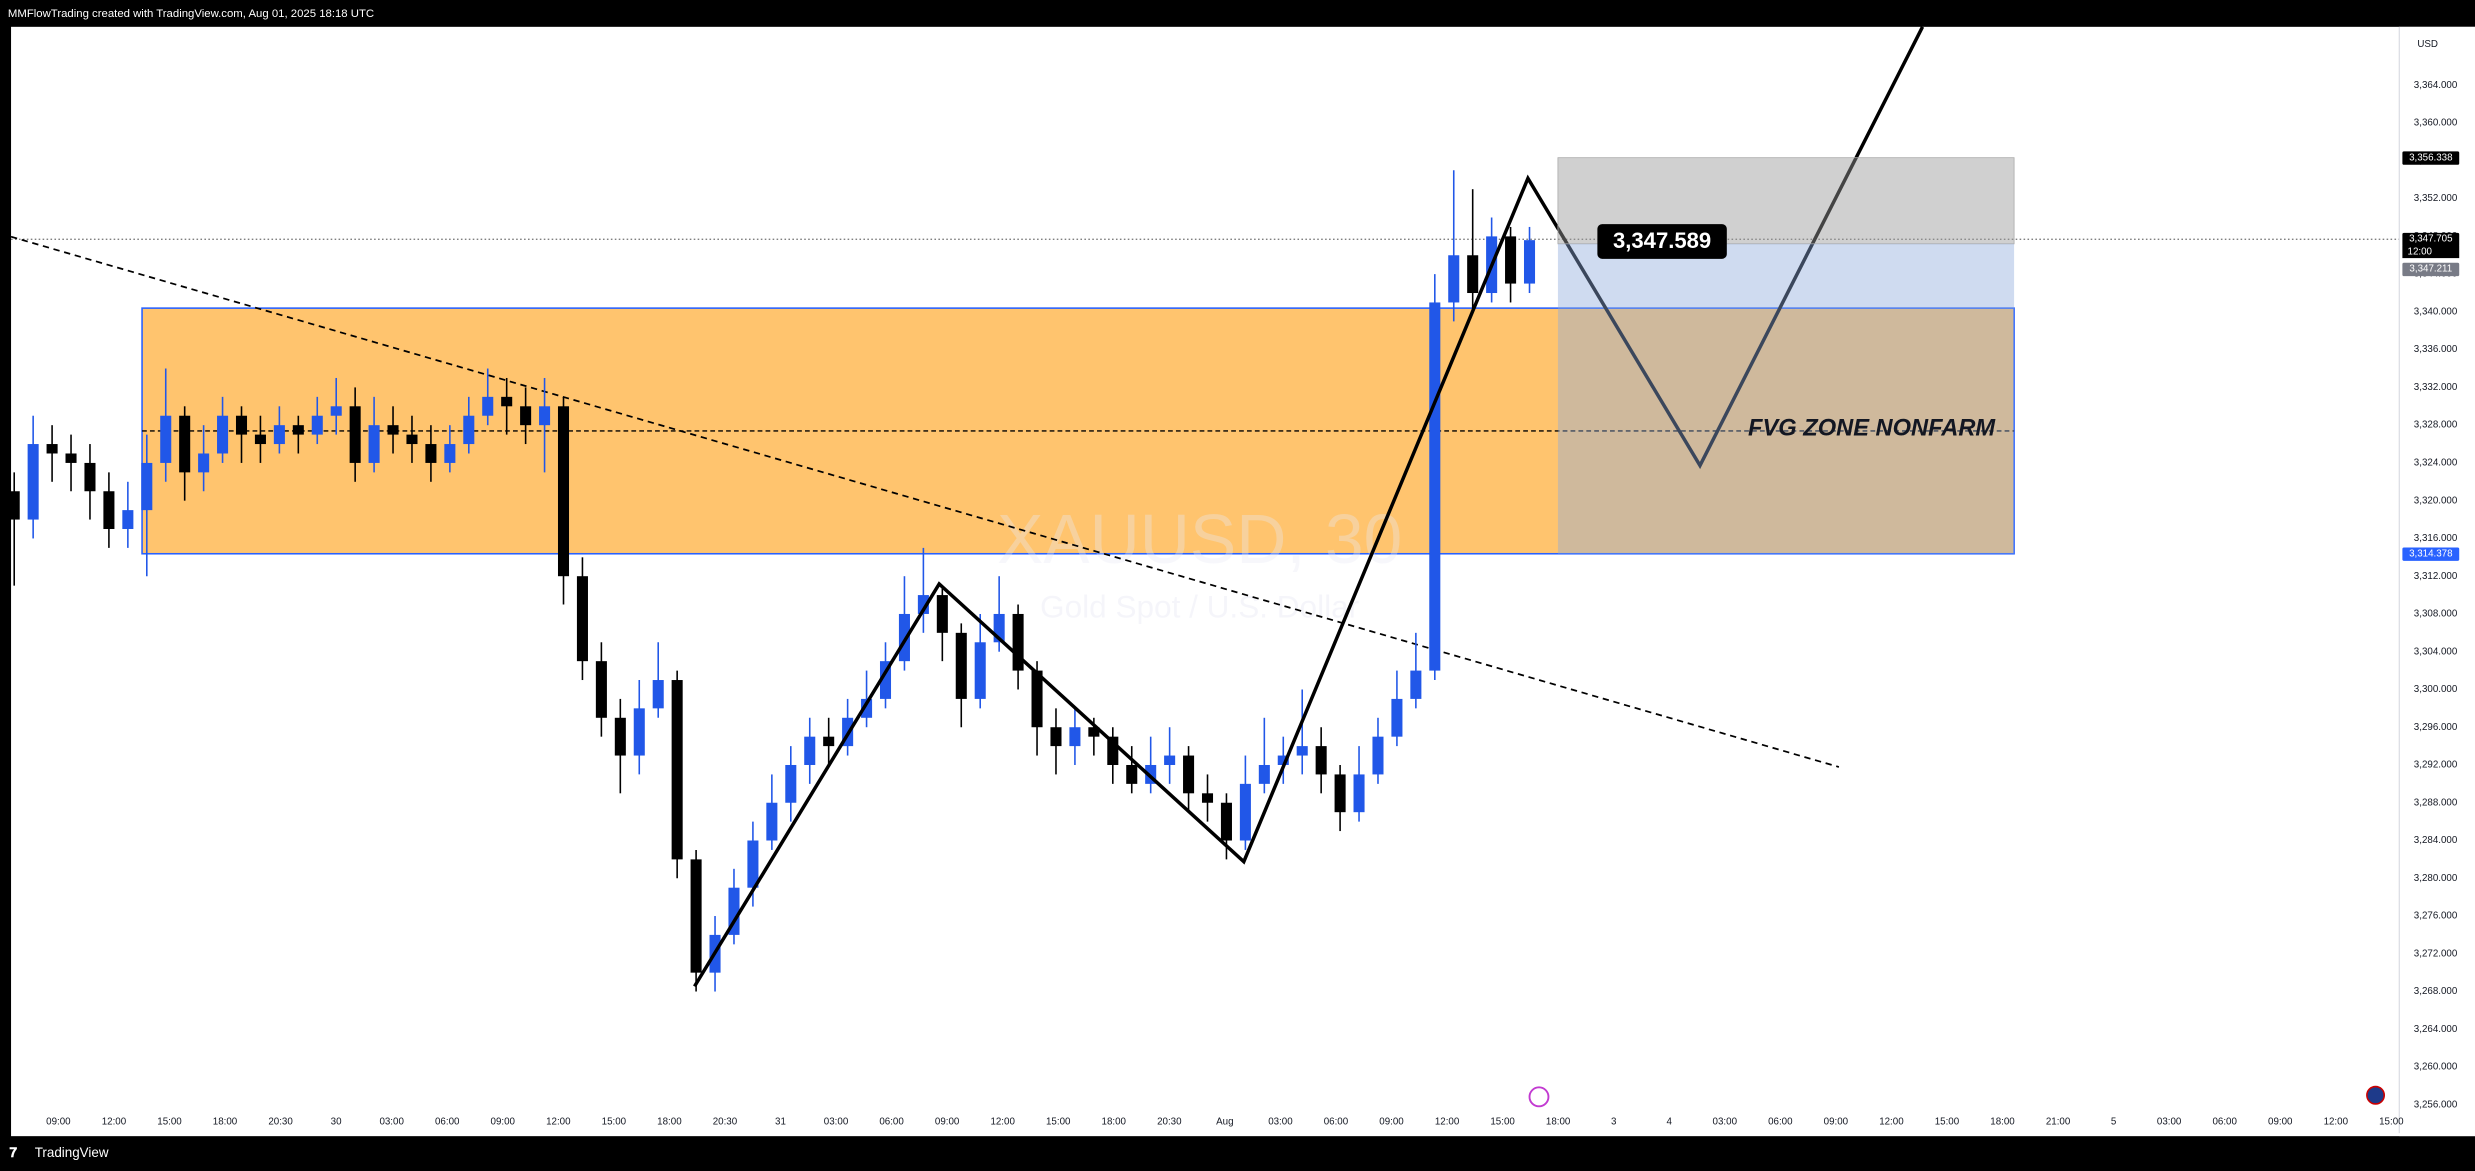  What do you see at coordinates (2058, 1122) in the screenshot?
I see `x-tick-label: 21:00` at bounding box center [2058, 1122].